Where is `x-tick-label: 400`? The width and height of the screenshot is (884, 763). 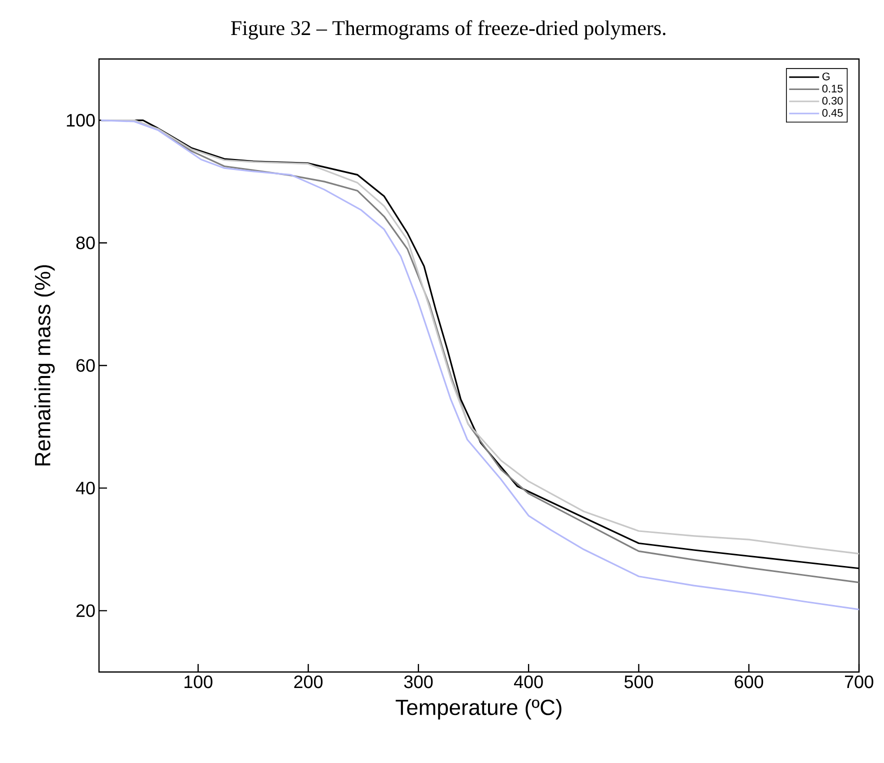
x-tick-label: 400 is located at coordinates (528, 681).